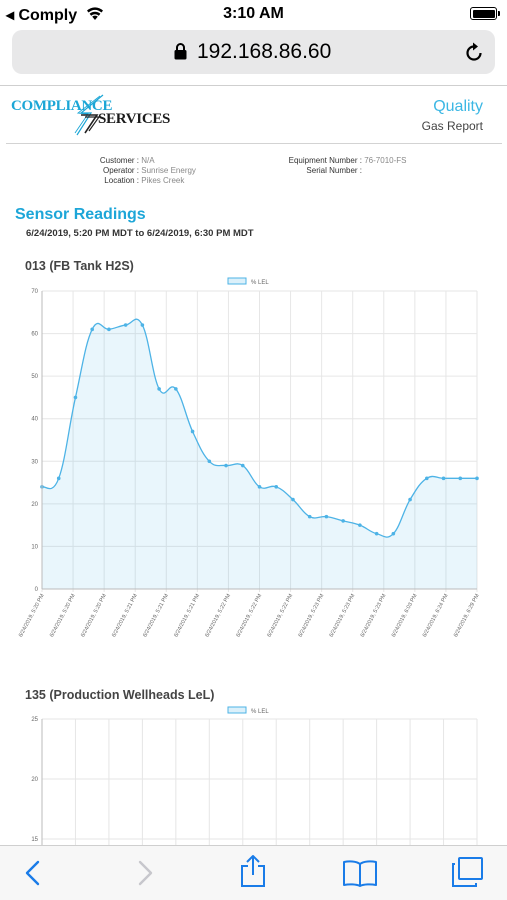 The width and height of the screenshot is (507, 900). Describe the element at coordinates (334, 170) in the screenshot. I see `serial-number-label: Serial Number :` at that location.